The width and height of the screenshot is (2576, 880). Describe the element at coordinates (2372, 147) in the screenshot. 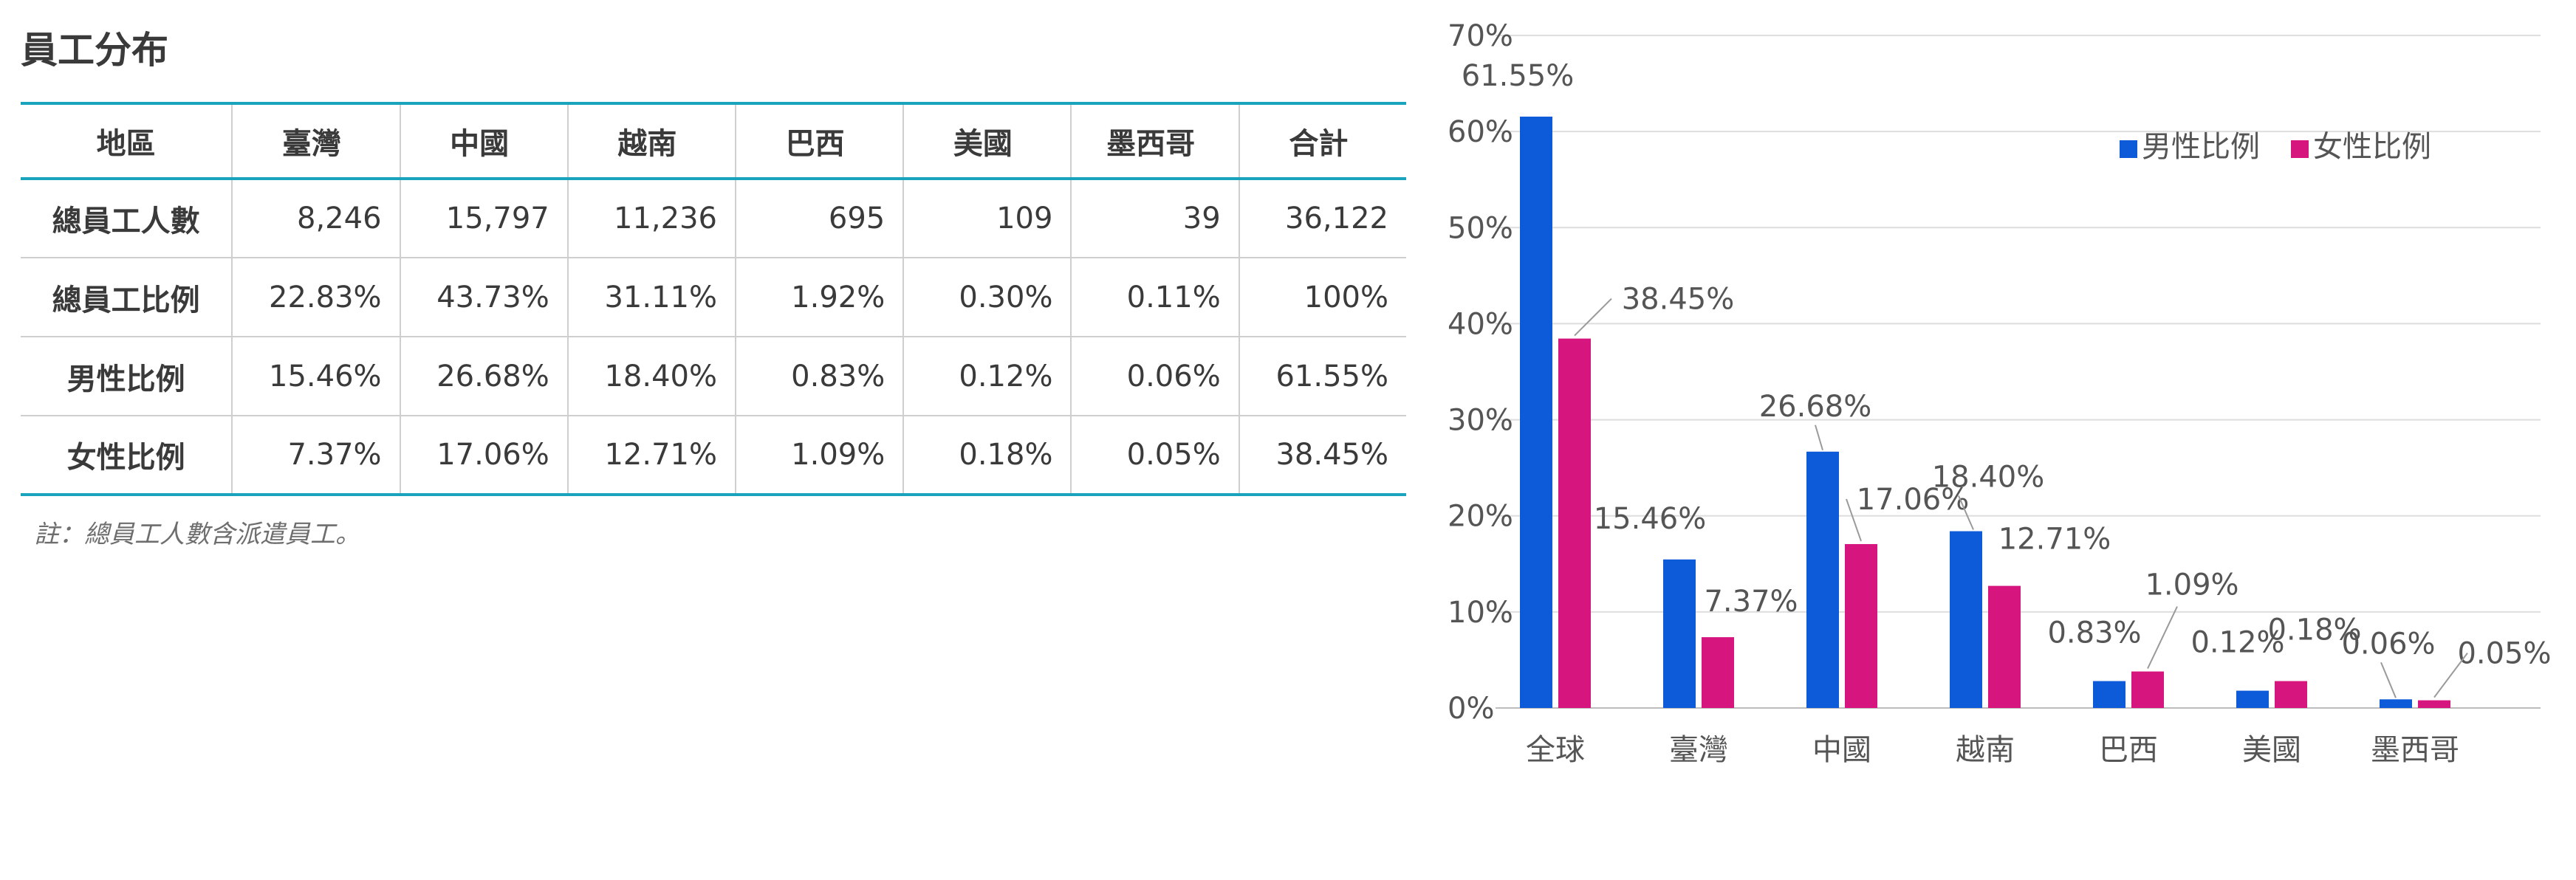

I see `legend-label: 女性比例` at that location.